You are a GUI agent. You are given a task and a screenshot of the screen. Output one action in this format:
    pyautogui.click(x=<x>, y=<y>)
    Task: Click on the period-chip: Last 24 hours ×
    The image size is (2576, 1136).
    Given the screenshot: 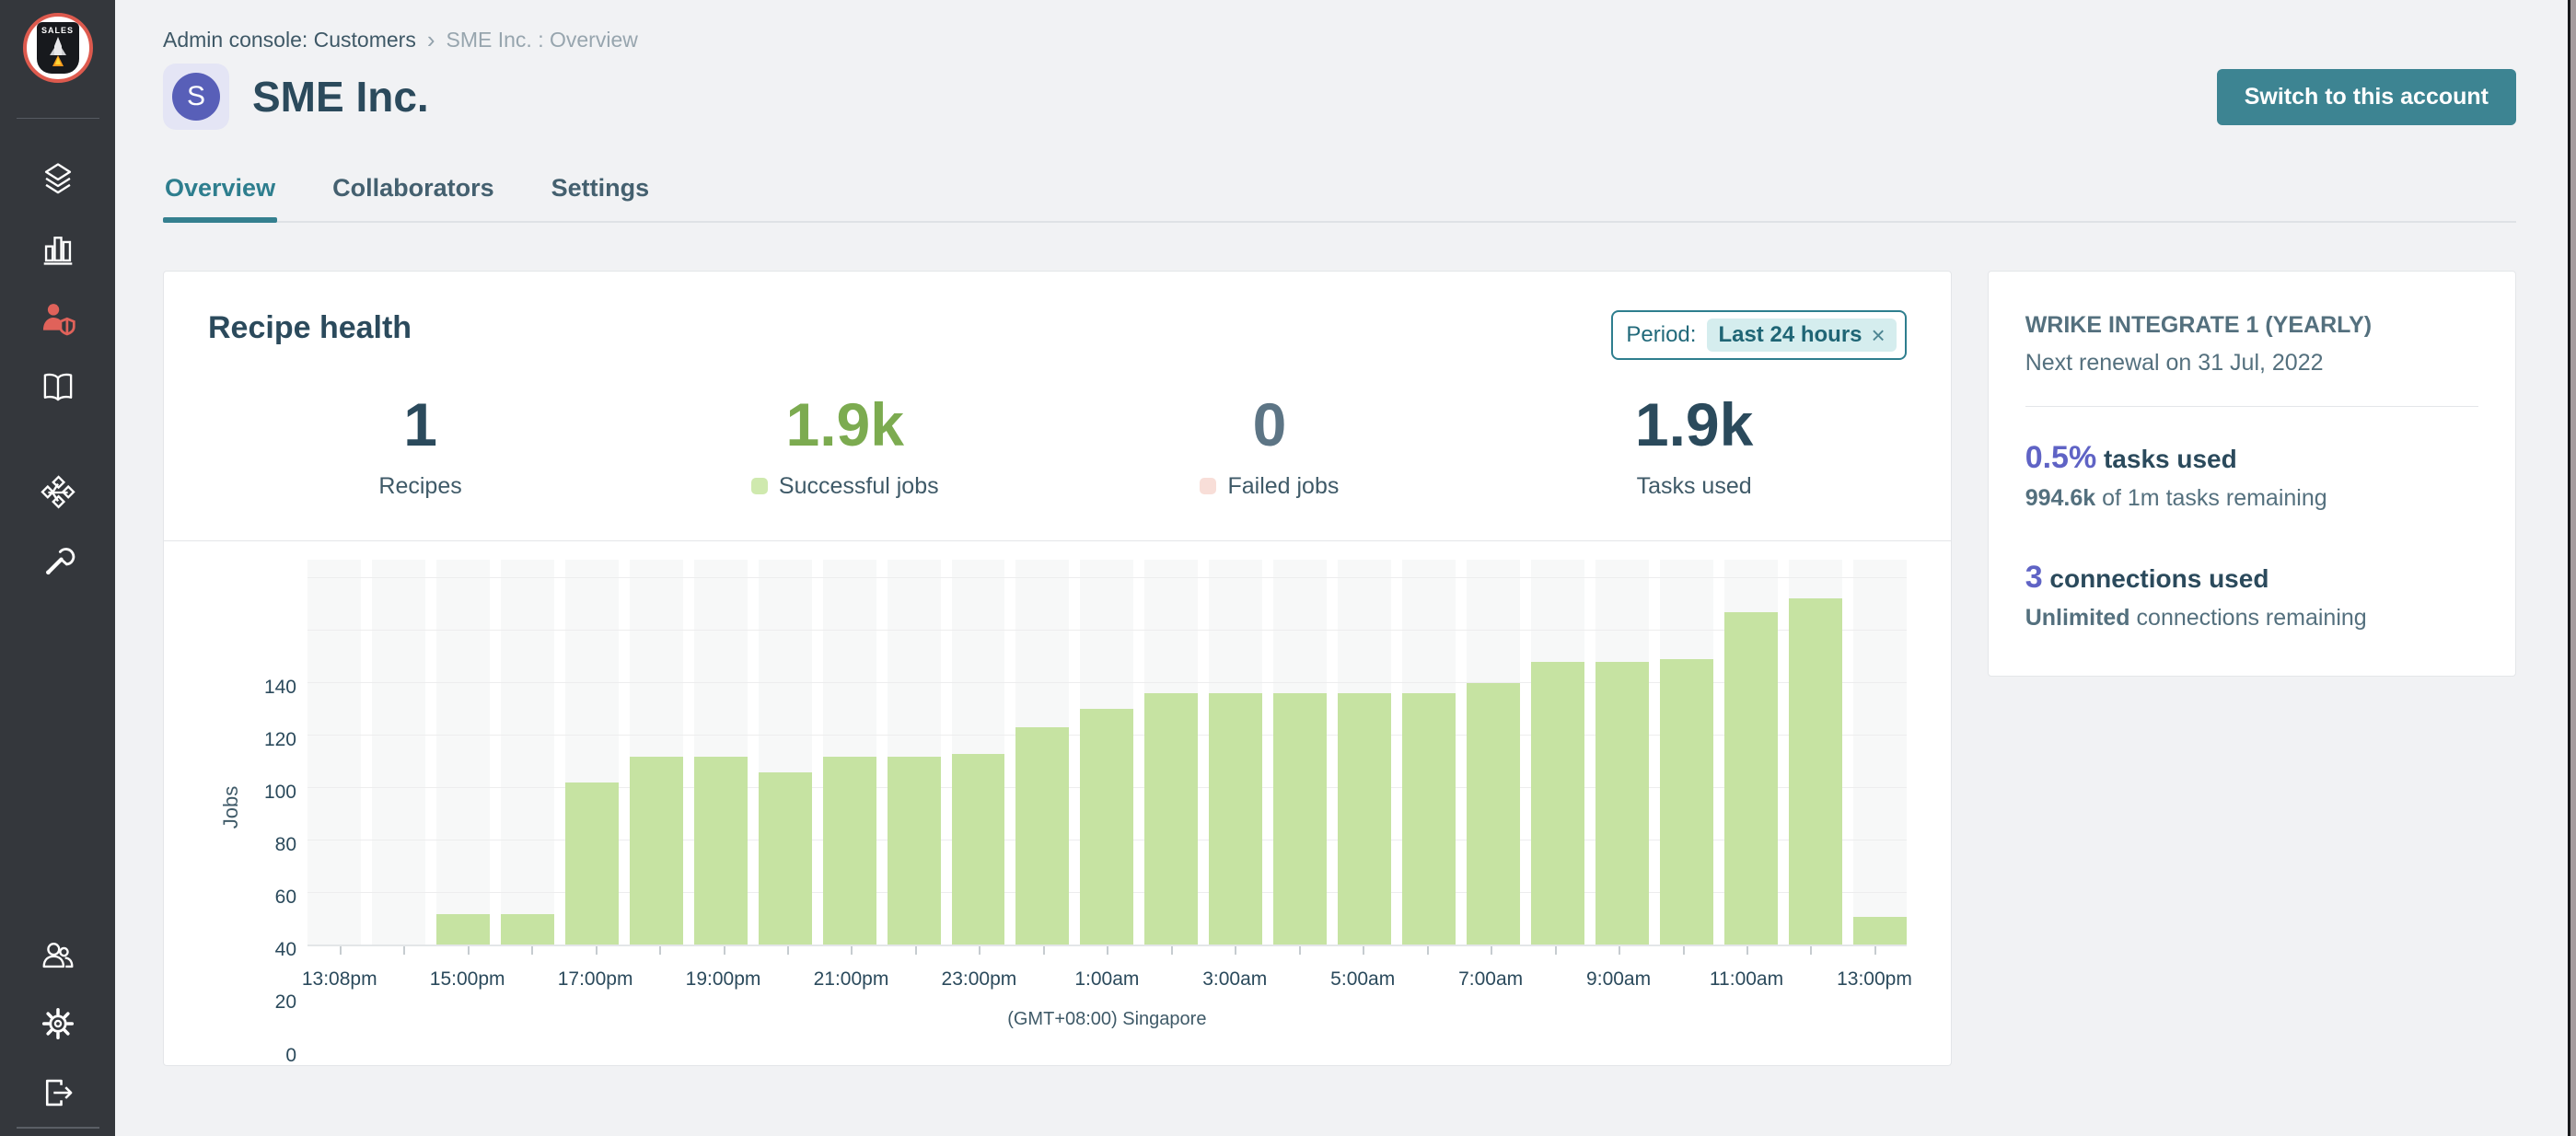 What is the action you would take?
    pyautogui.click(x=1802, y=335)
    